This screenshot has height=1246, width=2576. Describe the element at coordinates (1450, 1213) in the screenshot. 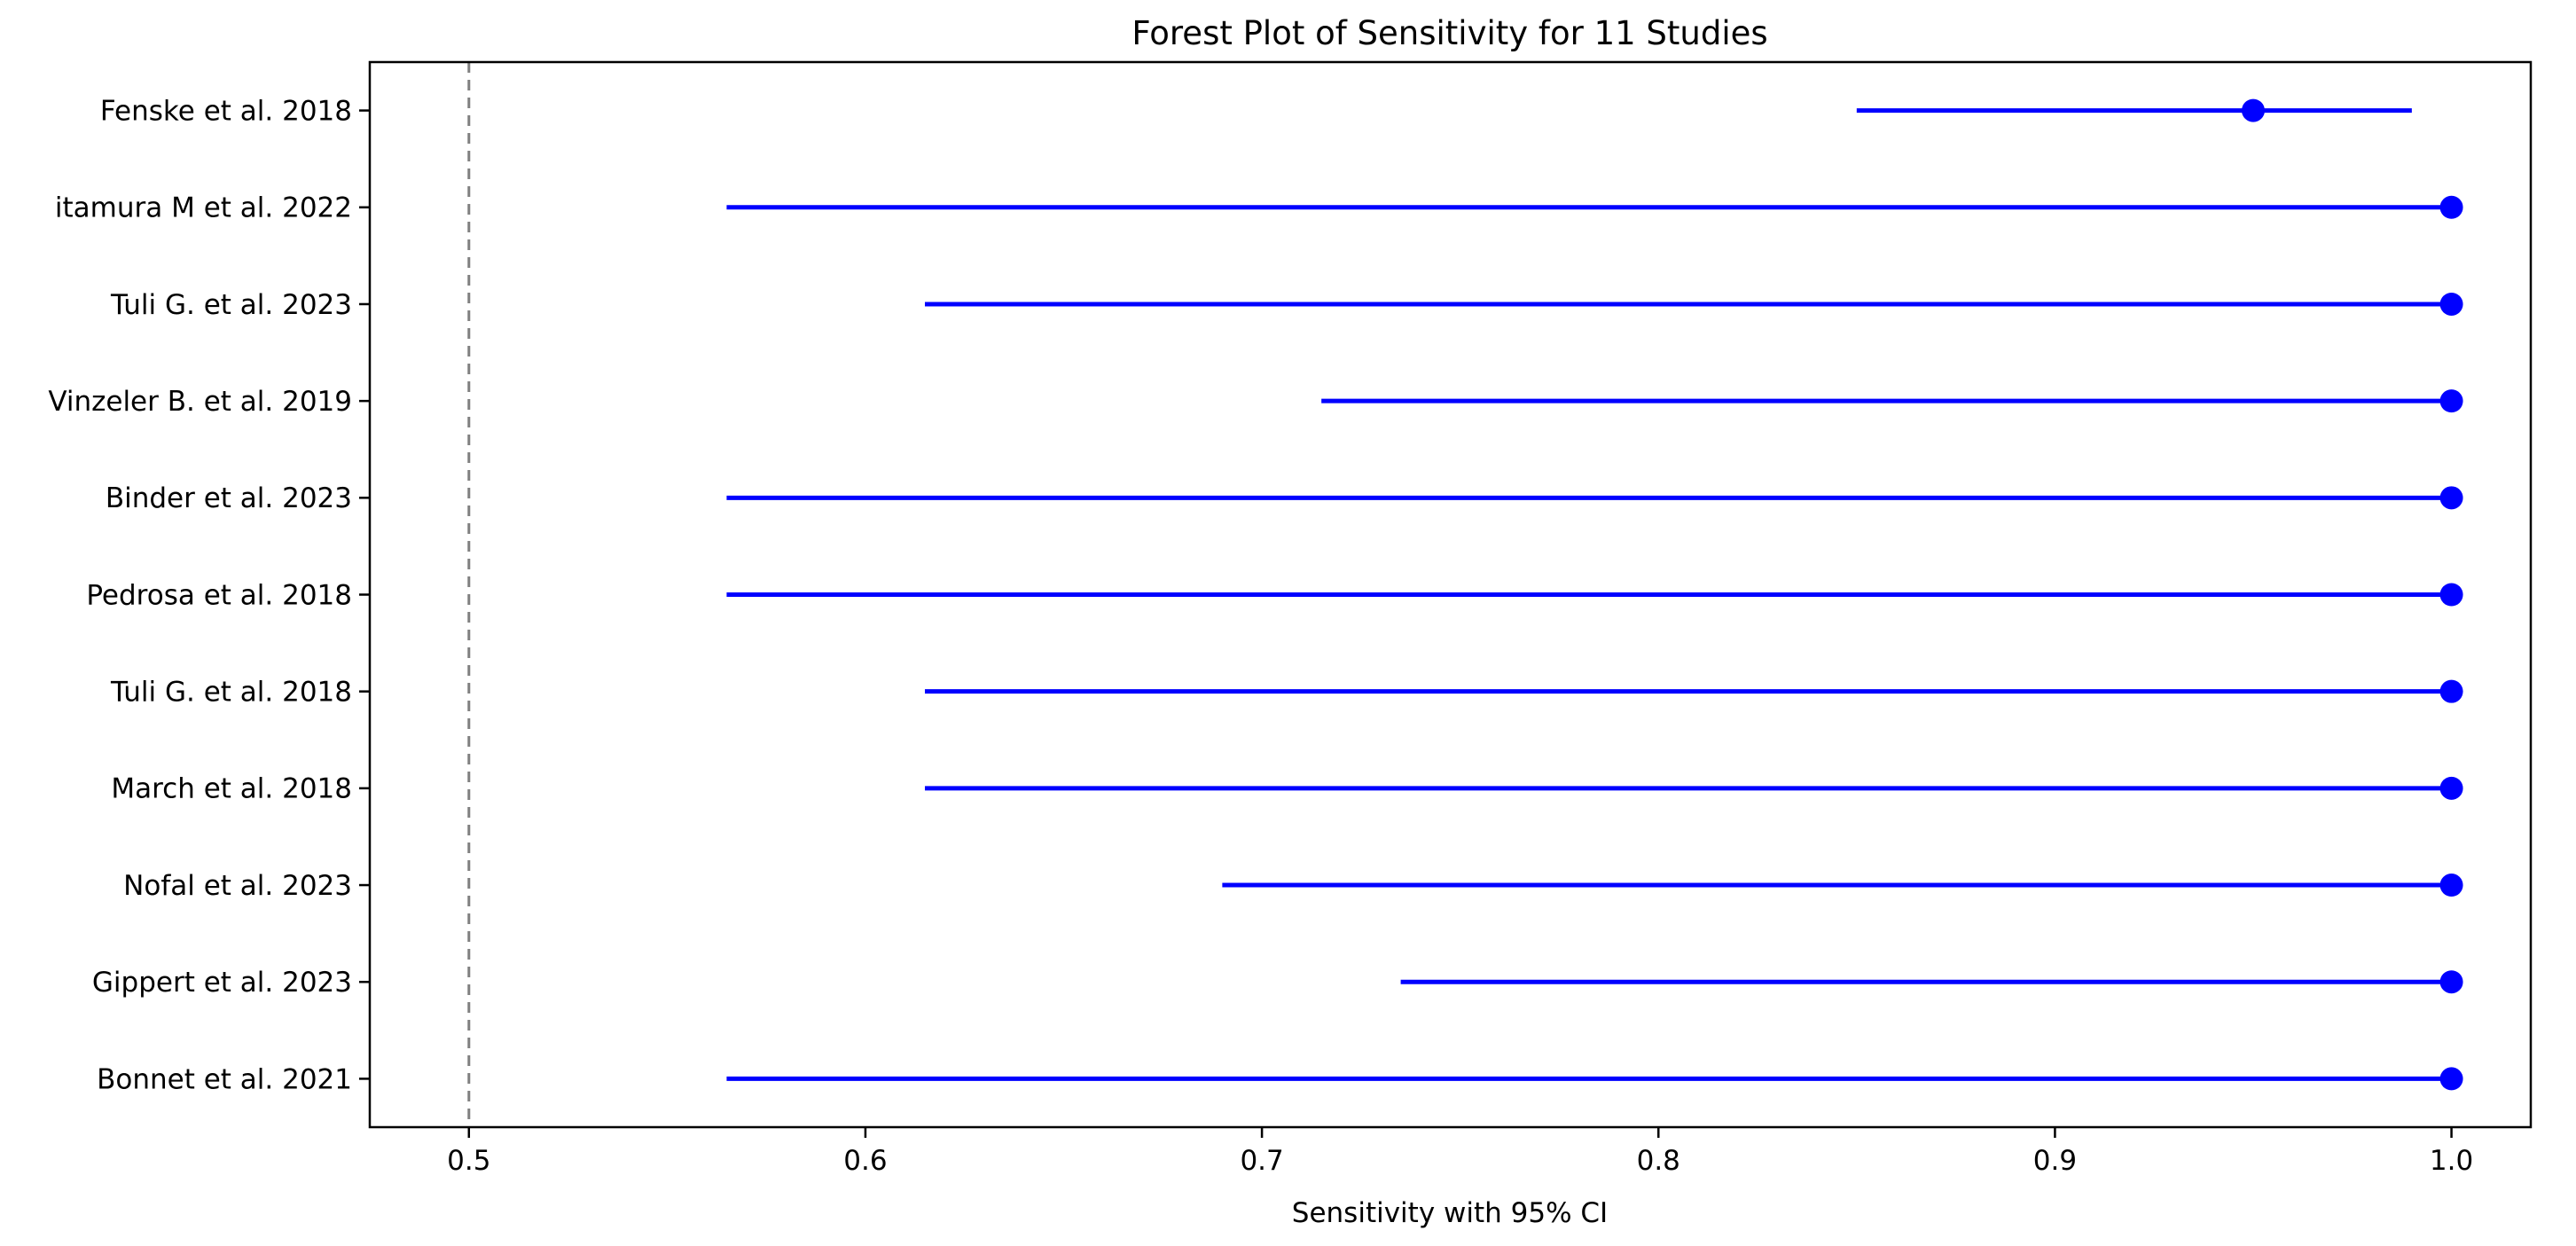

I see `x-axis-label: Sensitivity with 95% CI` at that location.